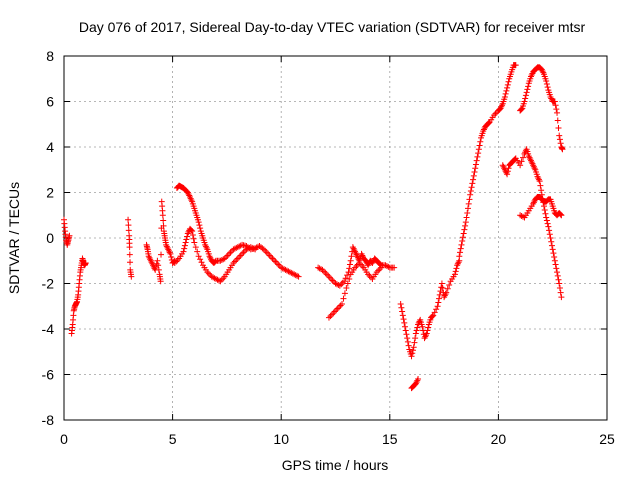 The image size is (640, 480). I want to click on series-seg-h-mid, so click(532, 223).